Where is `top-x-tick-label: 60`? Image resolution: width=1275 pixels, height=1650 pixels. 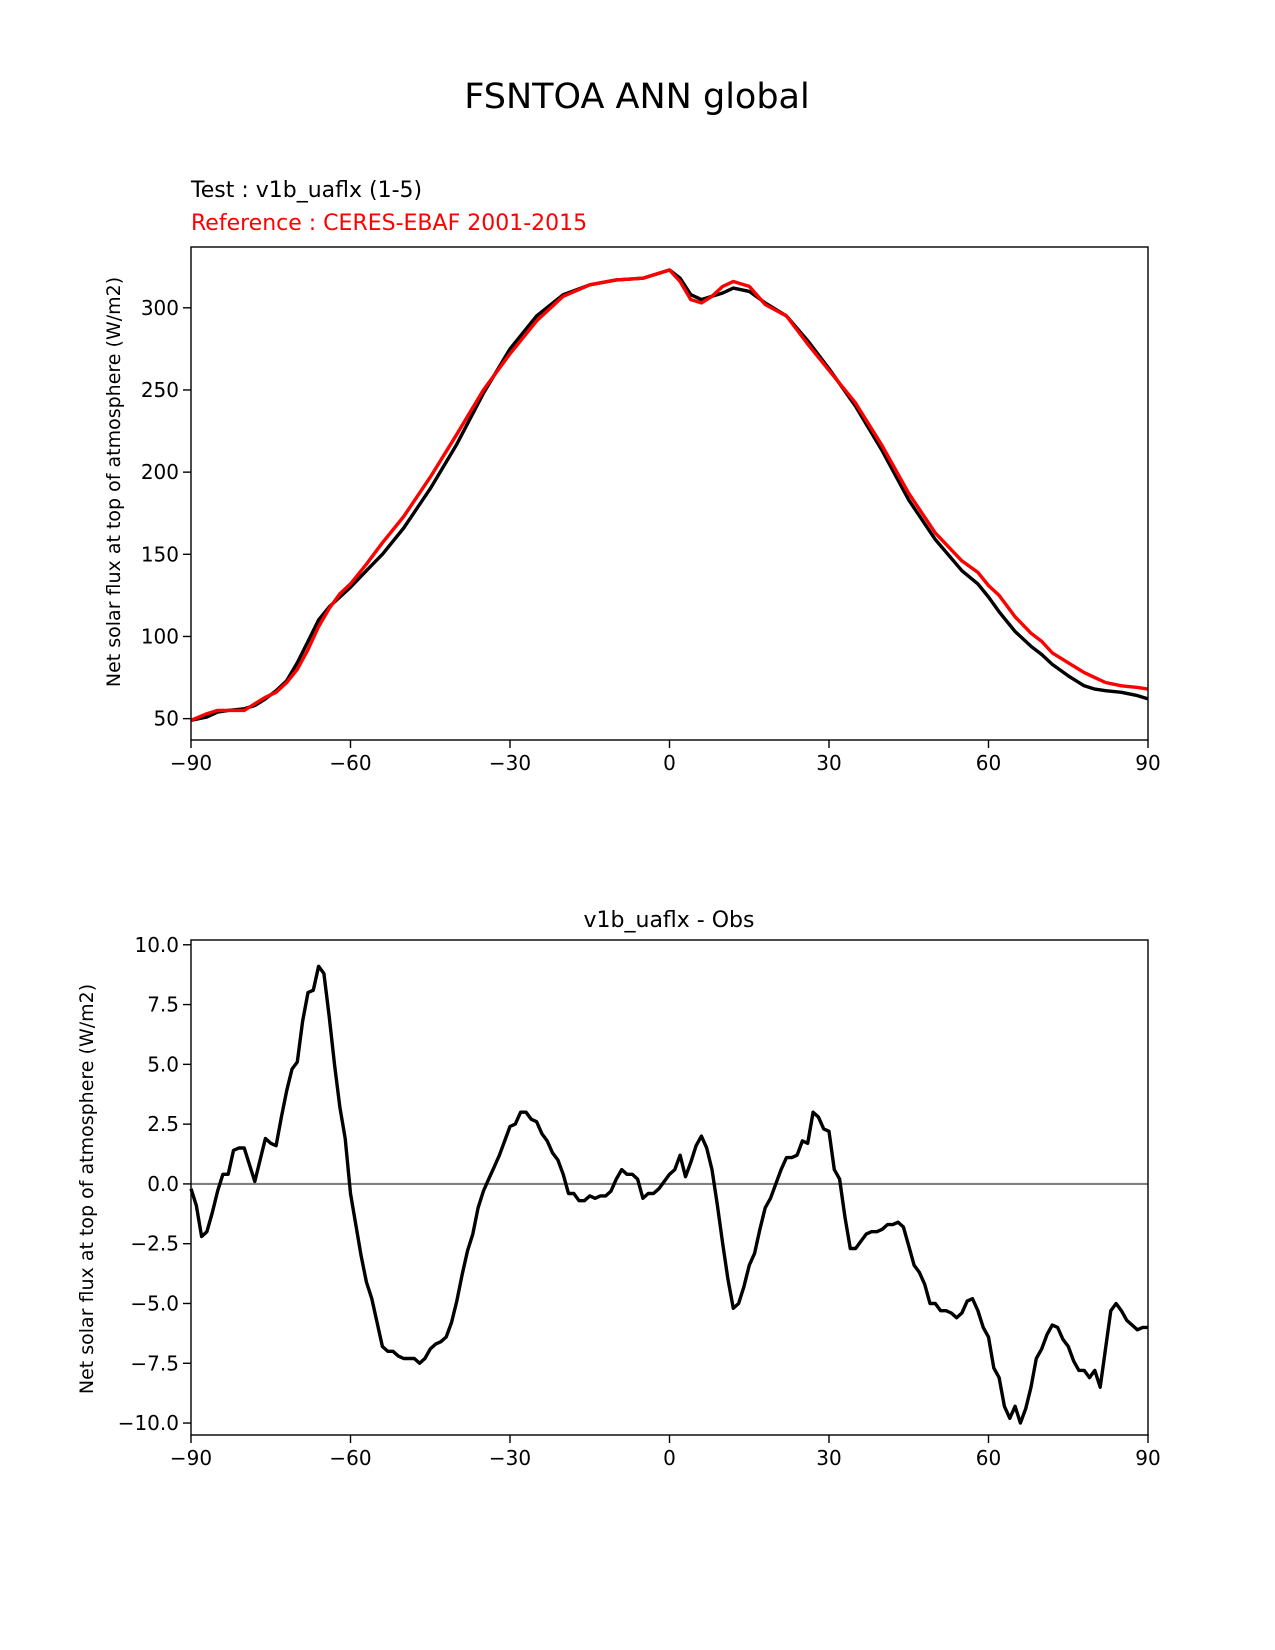
top-x-tick-label: 60 is located at coordinates (988, 763).